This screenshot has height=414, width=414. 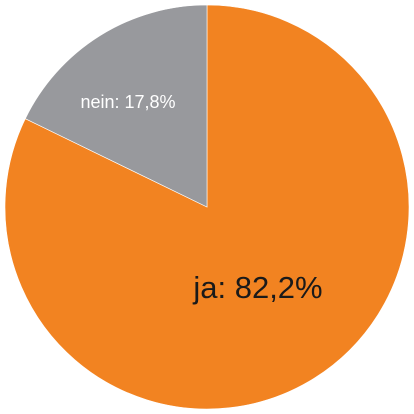 What do you see at coordinates (127, 102) in the screenshot?
I see `slice-label-nein: nein: 17,8%` at bounding box center [127, 102].